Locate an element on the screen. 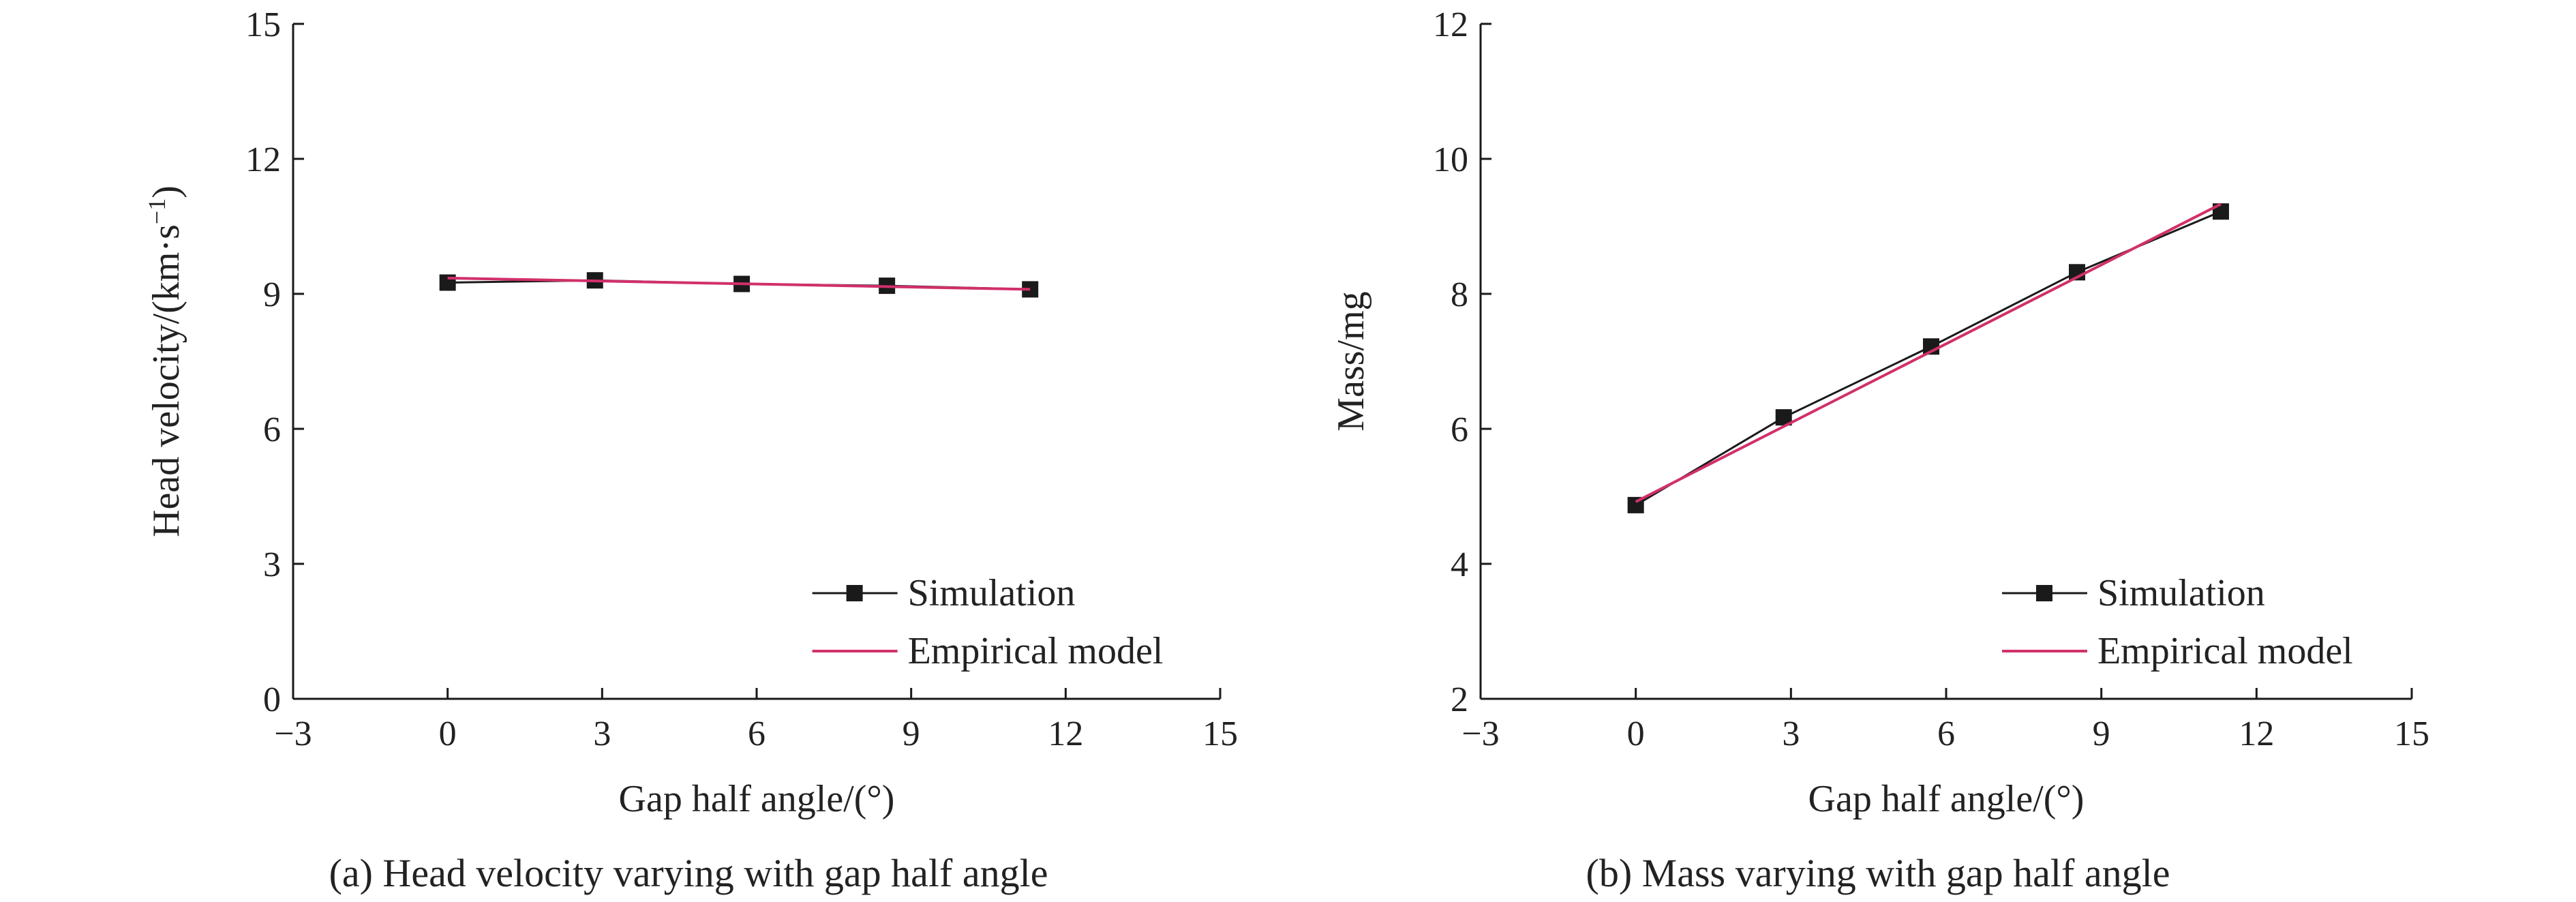 This screenshot has width=2576, height=902. series-line-simulation is located at coordinates (1928, 359).